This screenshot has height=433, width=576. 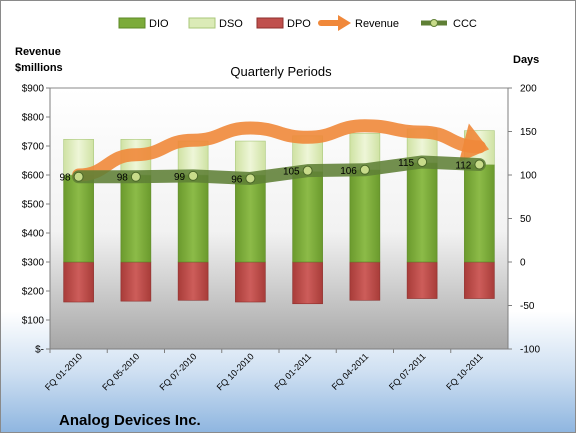 What do you see at coordinates (235, 371) in the screenshot?
I see `x-tick-label: FQ 10-2010` at bounding box center [235, 371].